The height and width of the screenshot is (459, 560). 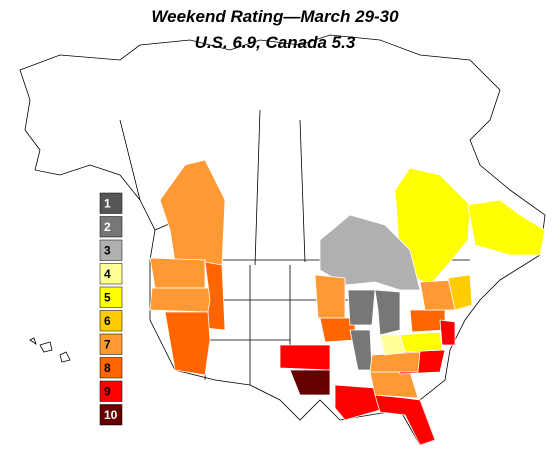 What do you see at coordinates (107, 203) in the screenshot?
I see `legend-label: 1` at bounding box center [107, 203].